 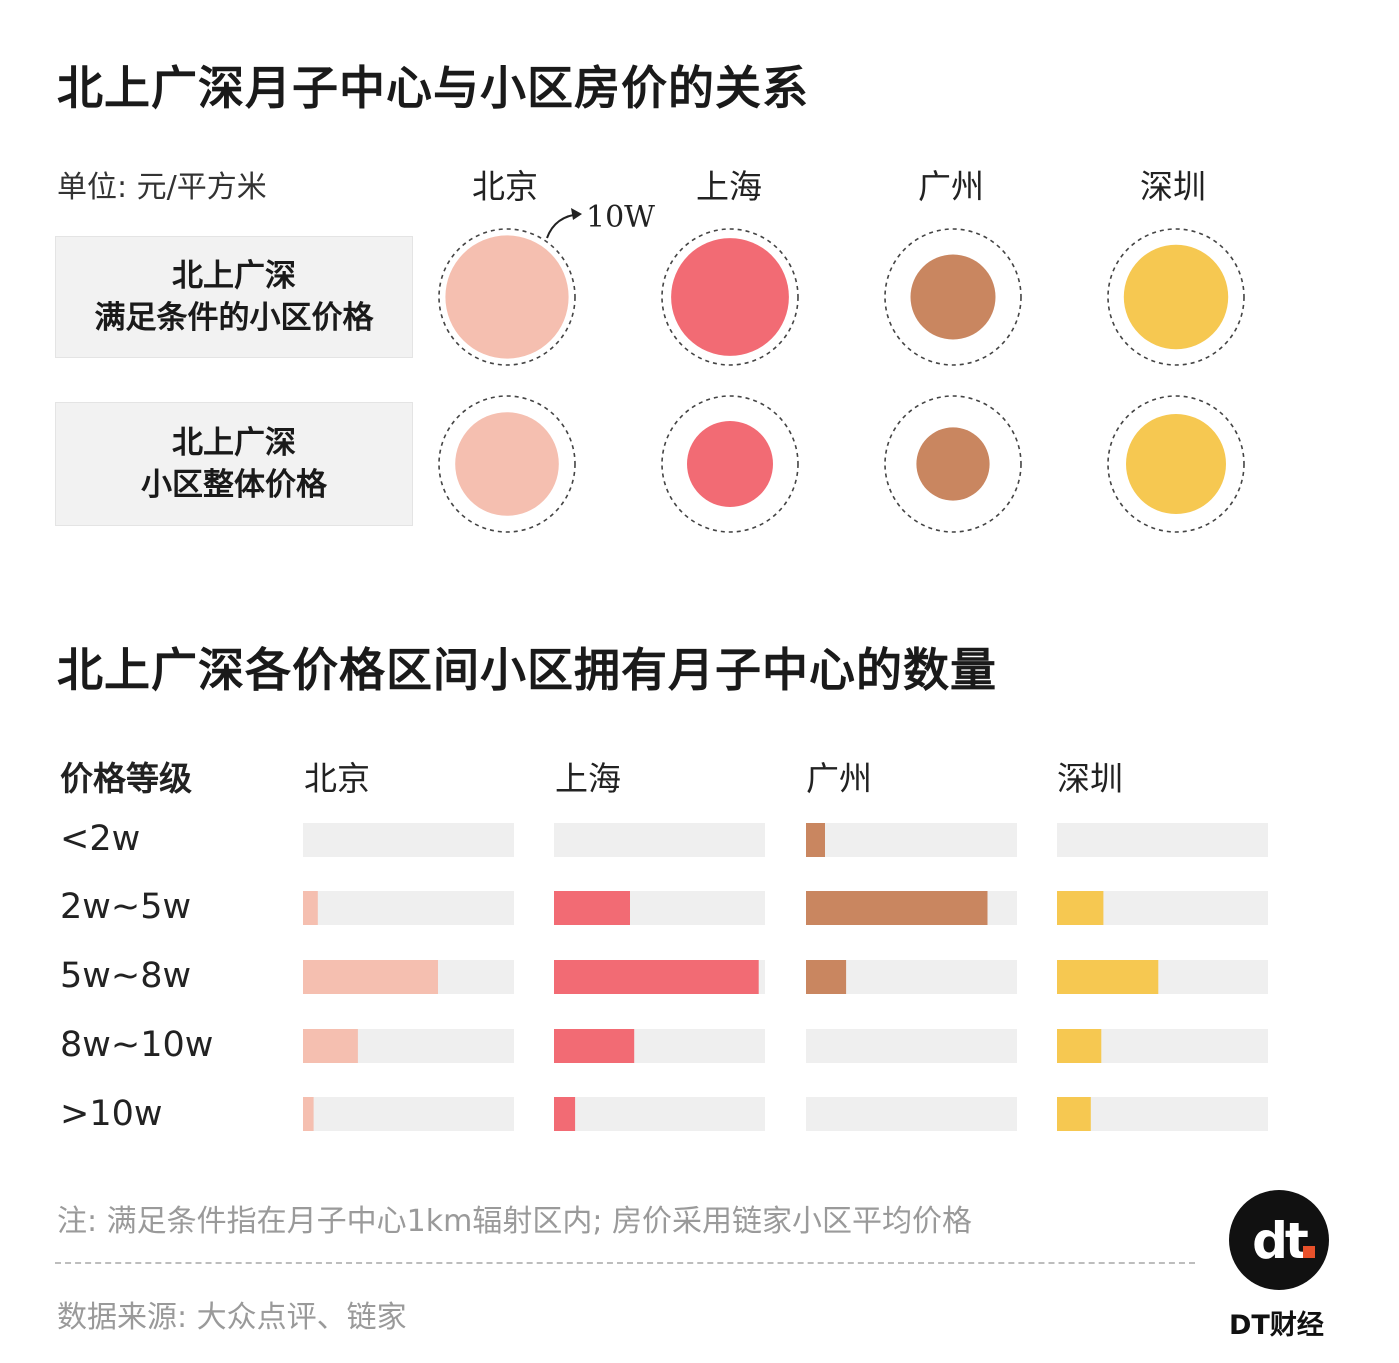 What do you see at coordinates (100, 839) in the screenshot?
I see `tier-label: <2w` at bounding box center [100, 839].